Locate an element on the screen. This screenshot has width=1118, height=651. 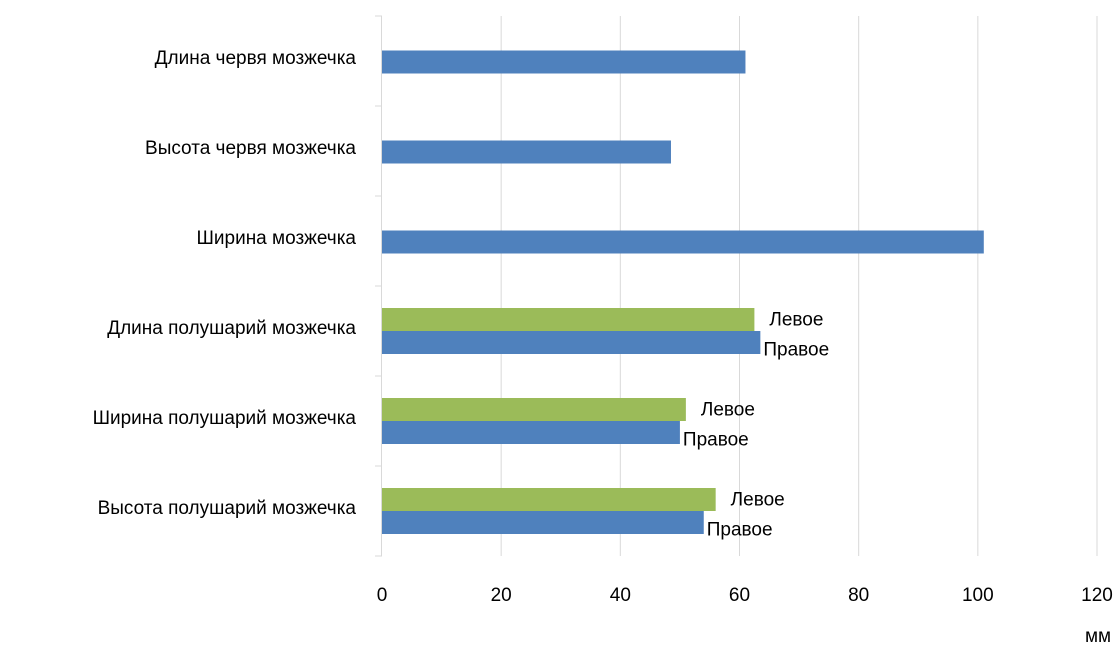
x-tick-label: 20 is located at coordinates (501, 595).